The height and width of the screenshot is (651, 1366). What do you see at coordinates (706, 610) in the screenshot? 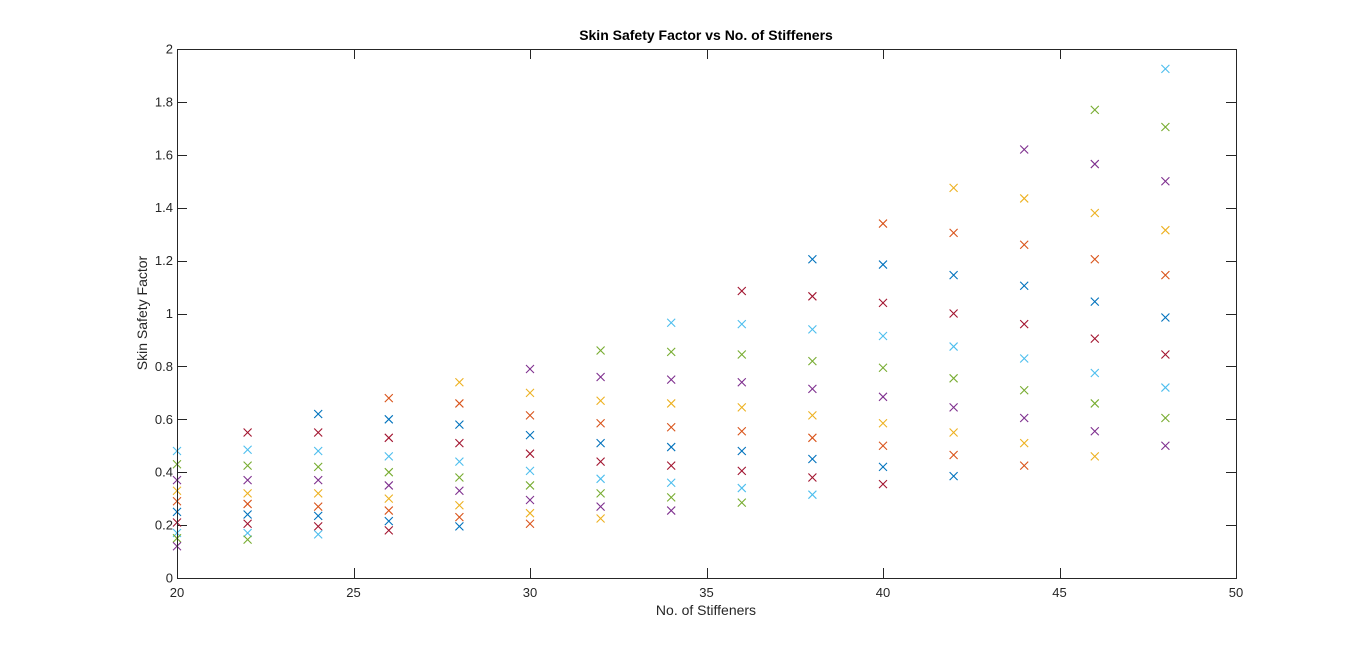
I see `x-axis-label: No. of Stiffeners` at bounding box center [706, 610].